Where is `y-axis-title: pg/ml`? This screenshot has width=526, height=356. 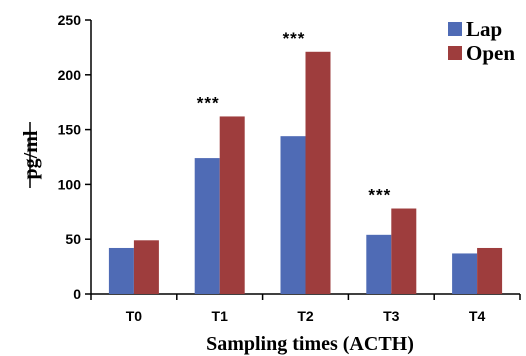 y-axis-title: pg/ml is located at coordinates (31, 154).